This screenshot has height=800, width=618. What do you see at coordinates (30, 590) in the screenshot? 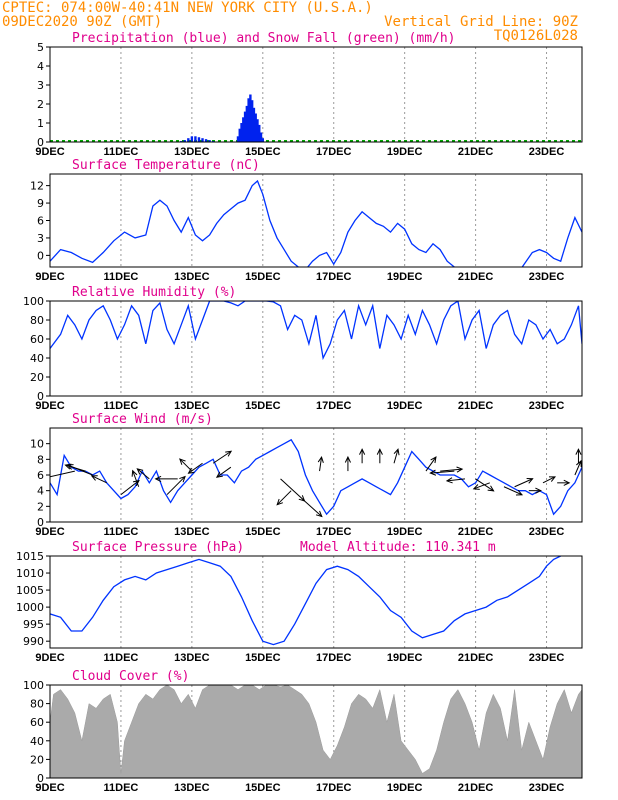
I see `pressure-y-tick-label: 1005` at bounding box center [30, 590].